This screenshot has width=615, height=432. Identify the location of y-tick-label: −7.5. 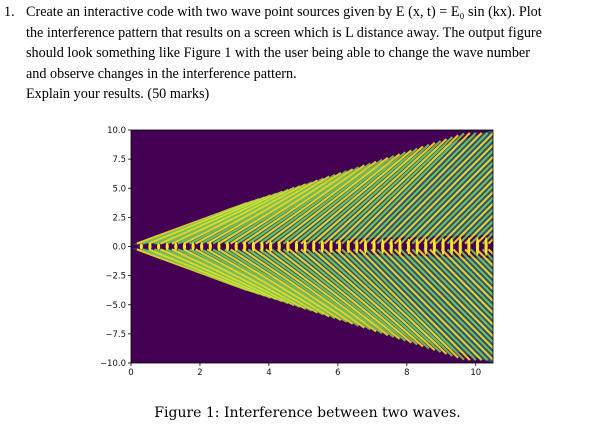
(115, 335).